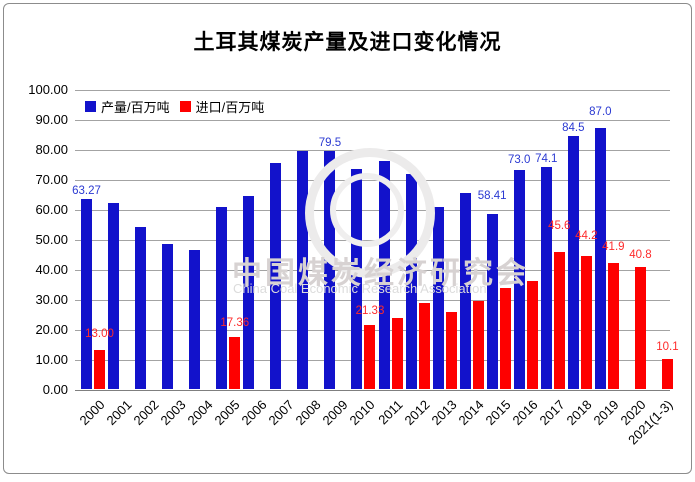  Describe the element at coordinates (141, 308) in the screenshot. I see `bar-production-2002` at that location.